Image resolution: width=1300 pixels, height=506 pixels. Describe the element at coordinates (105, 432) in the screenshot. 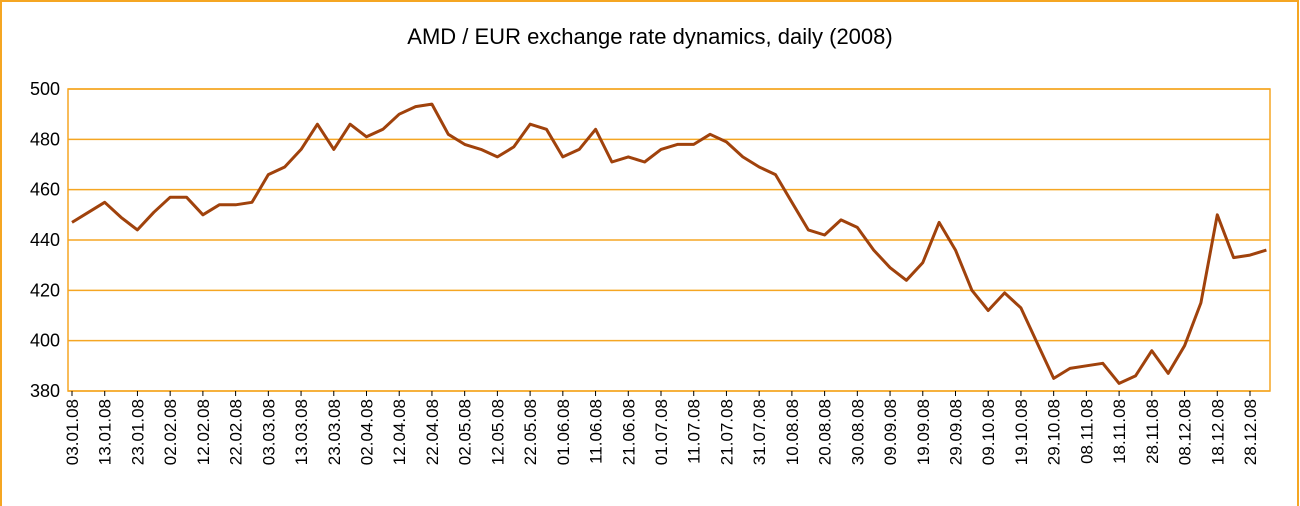

I see `x-tick-label: 13.01.08` at that location.